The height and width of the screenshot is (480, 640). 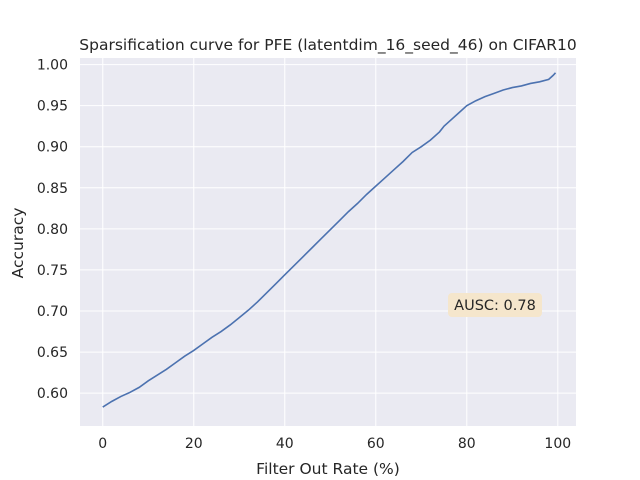 I want to click on y-tick-label: 0.90, so click(x=52, y=148).